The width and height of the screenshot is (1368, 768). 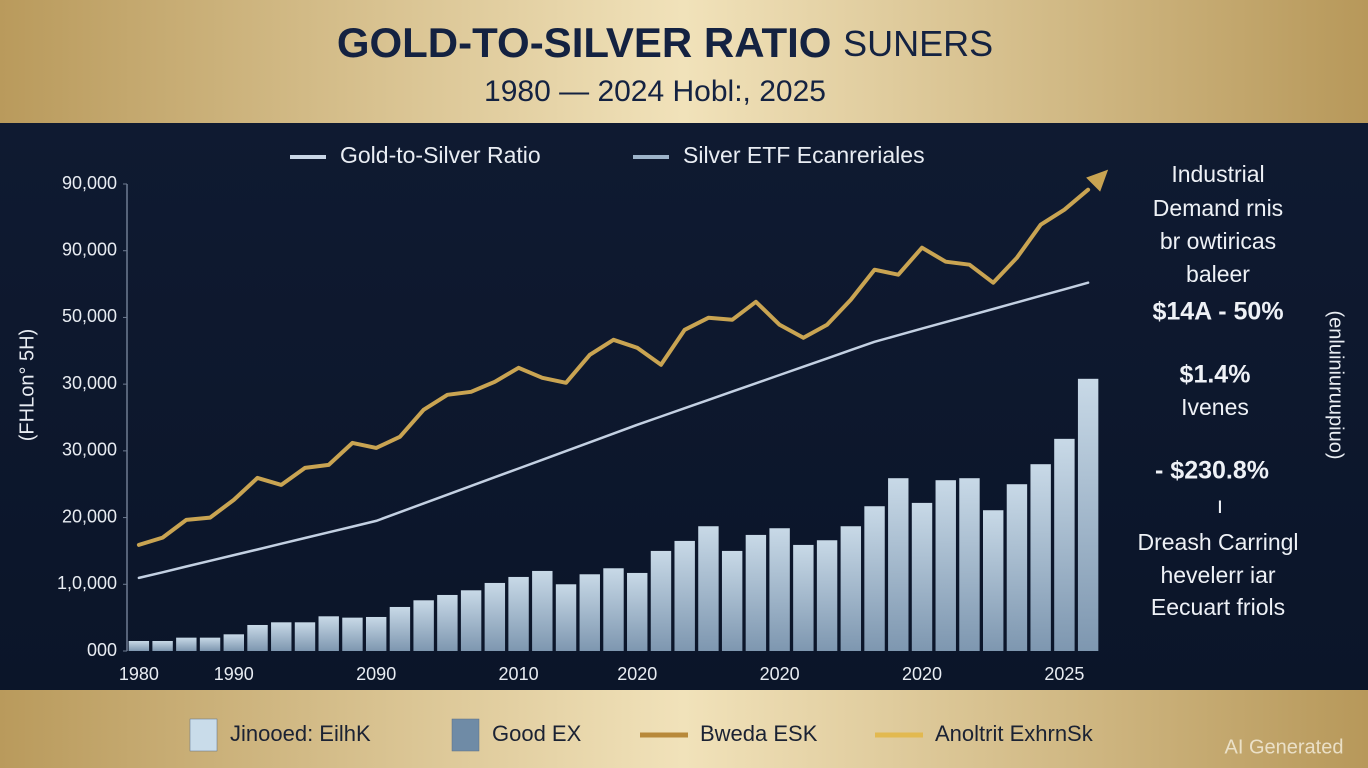 I want to click on arrow-head, so click(x=1097, y=180).